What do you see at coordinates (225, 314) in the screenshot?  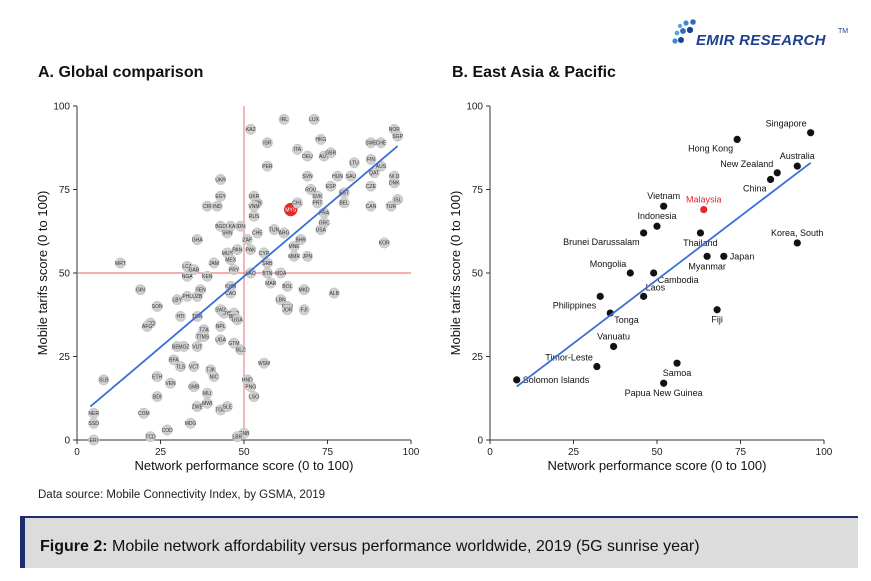 I see `point-label: GUY` at bounding box center [225, 314].